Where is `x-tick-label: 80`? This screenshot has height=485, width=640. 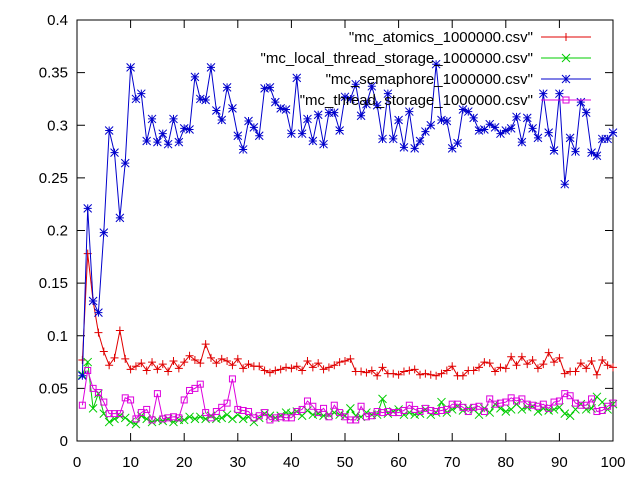
x-tick-label: 80 is located at coordinates (505, 462).